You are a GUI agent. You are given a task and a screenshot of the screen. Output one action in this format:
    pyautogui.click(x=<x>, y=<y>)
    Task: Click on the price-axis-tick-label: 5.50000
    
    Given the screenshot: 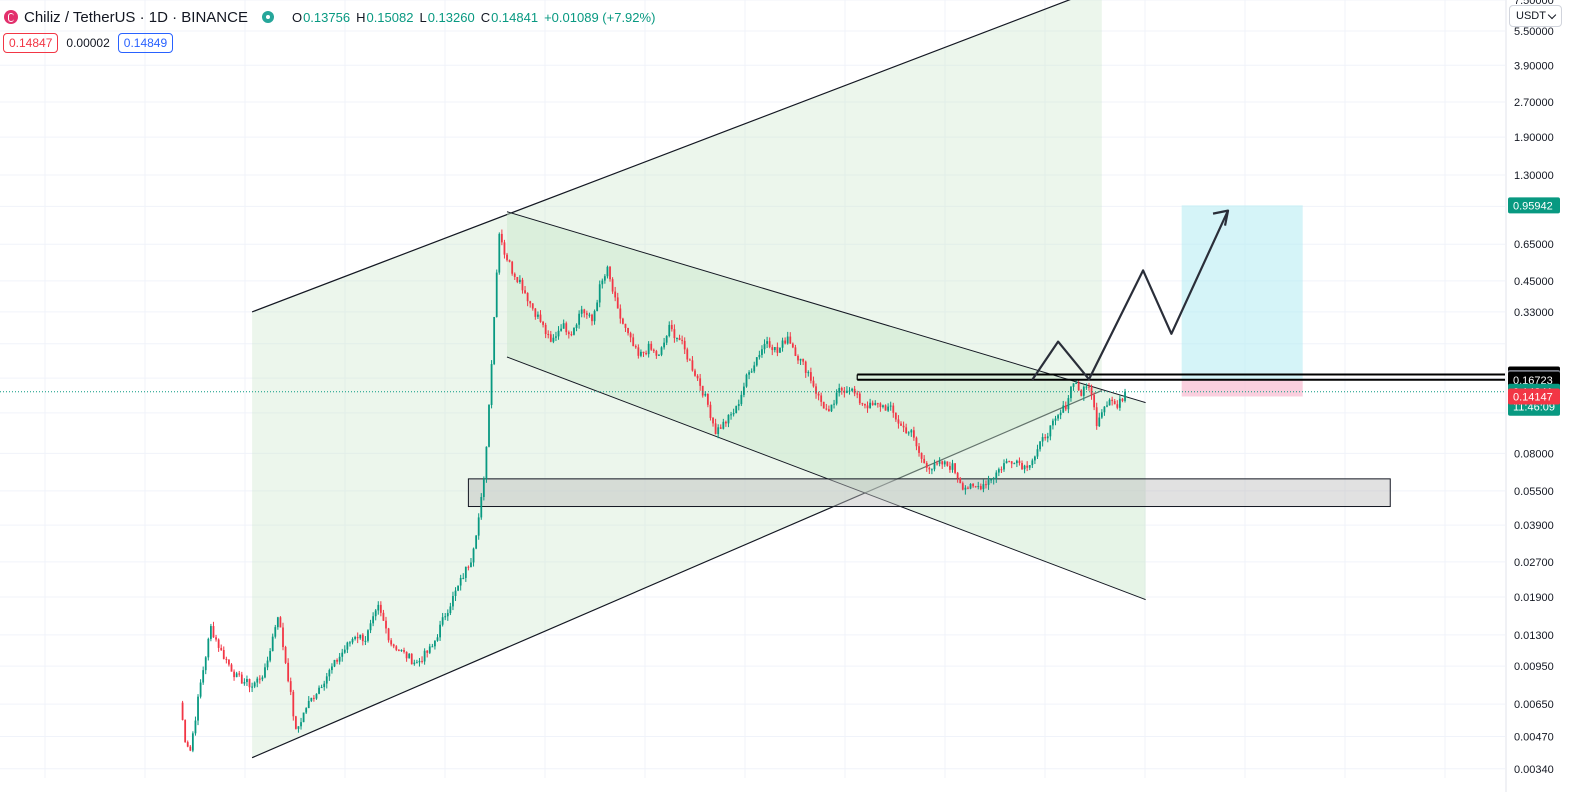 What is the action you would take?
    pyautogui.click(x=1534, y=32)
    